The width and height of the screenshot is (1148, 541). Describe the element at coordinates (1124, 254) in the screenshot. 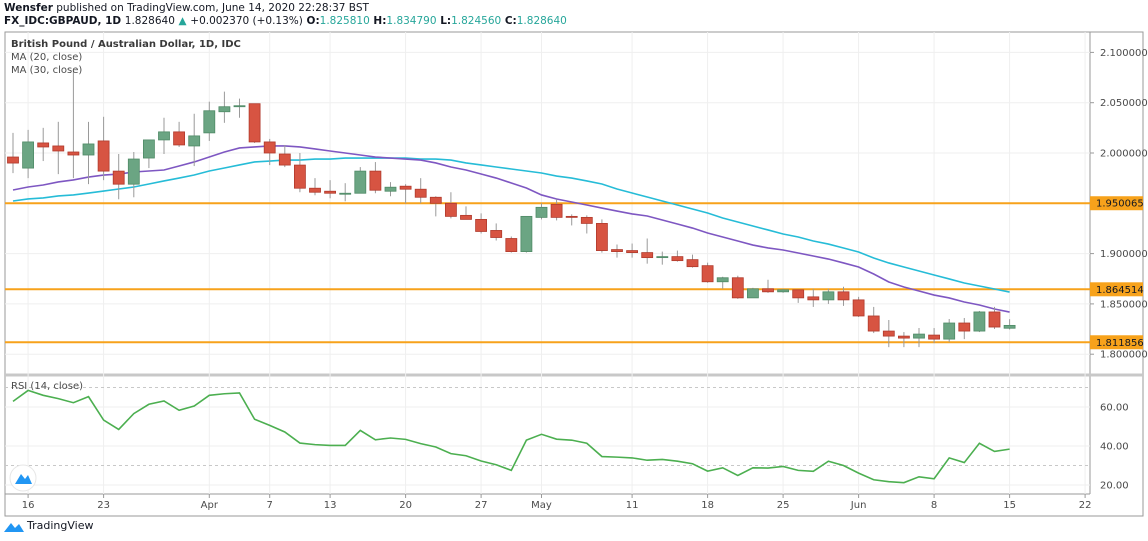

I see `y-tick-label: 1.900000` at that location.